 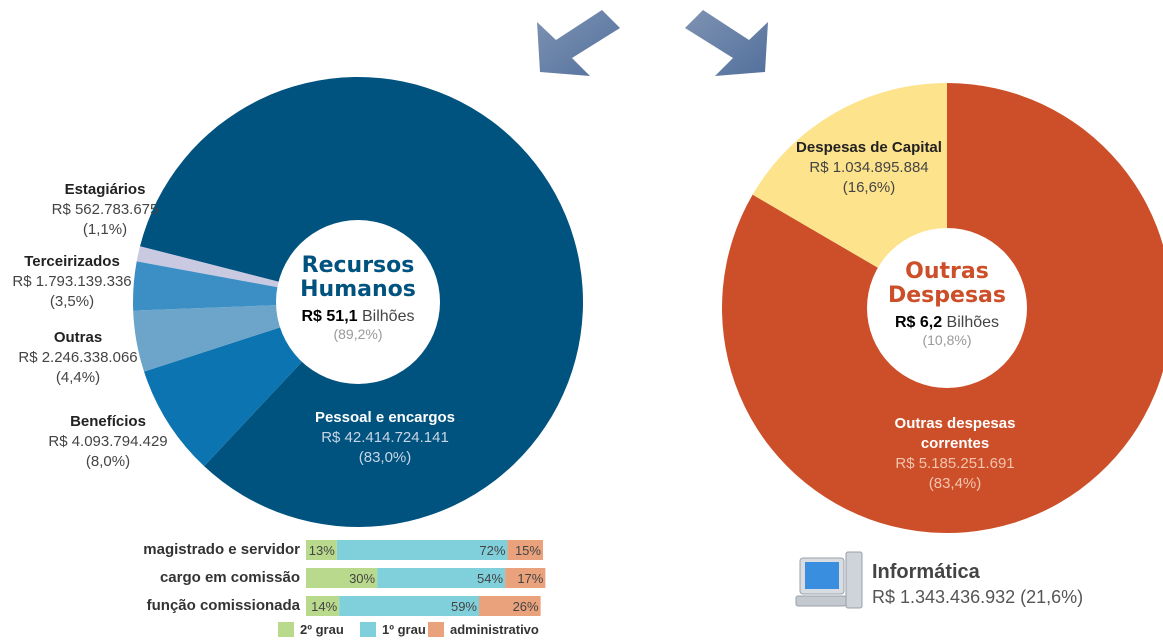 What do you see at coordinates (869, 187) in the screenshot?
I see `slice-percent: (16,6%)` at bounding box center [869, 187].